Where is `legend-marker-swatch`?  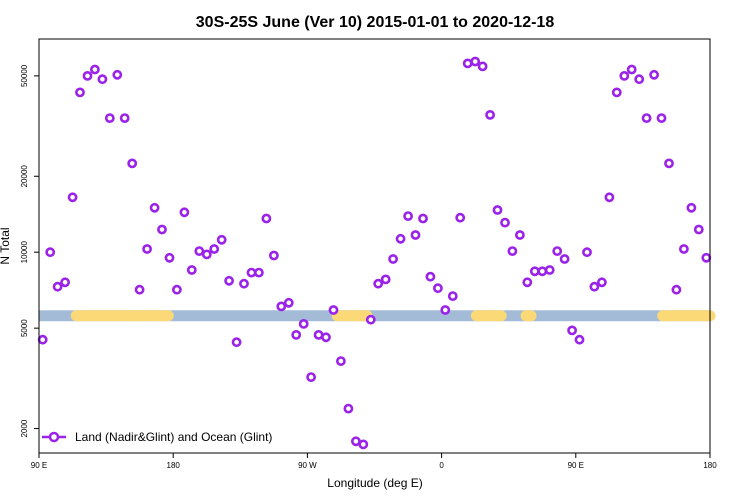 legend-marker-swatch is located at coordinates (54, 437).